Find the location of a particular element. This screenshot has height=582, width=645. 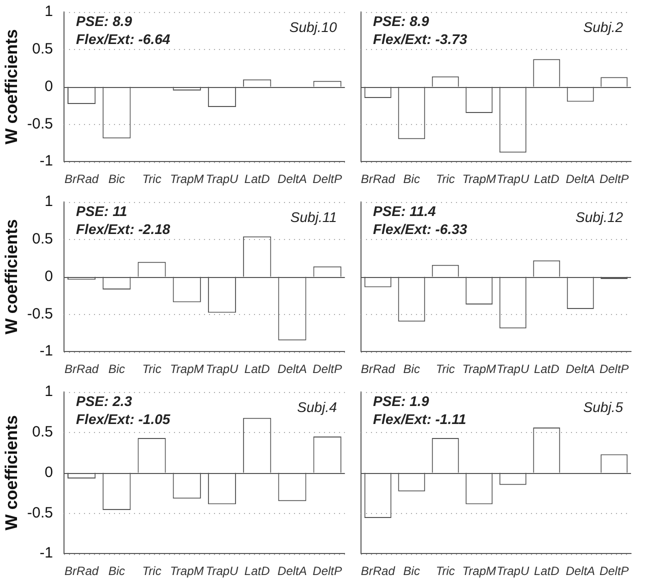

annotation: Flex/Ext: -6.33 is located at coordinates (420, 228).